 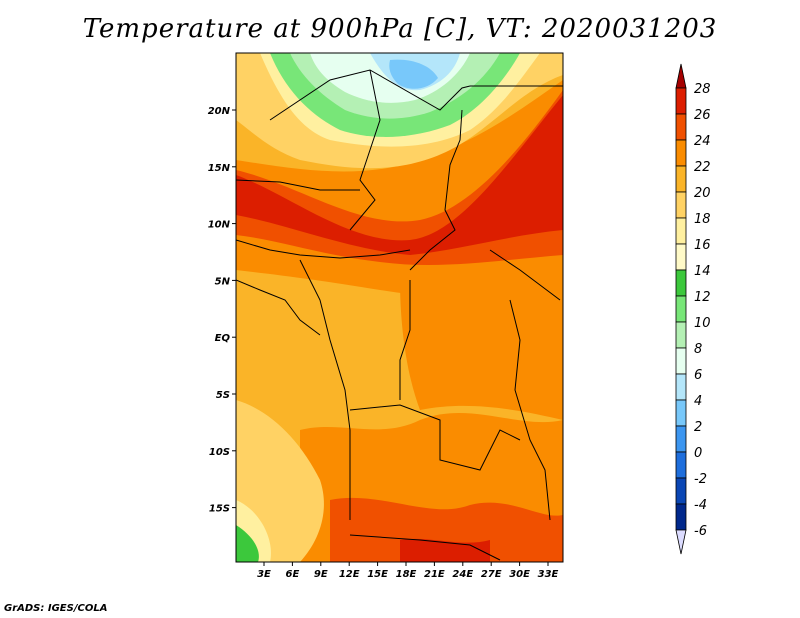 I want to click on colorbar-bottom-triangle, so click(x=681, y=542).